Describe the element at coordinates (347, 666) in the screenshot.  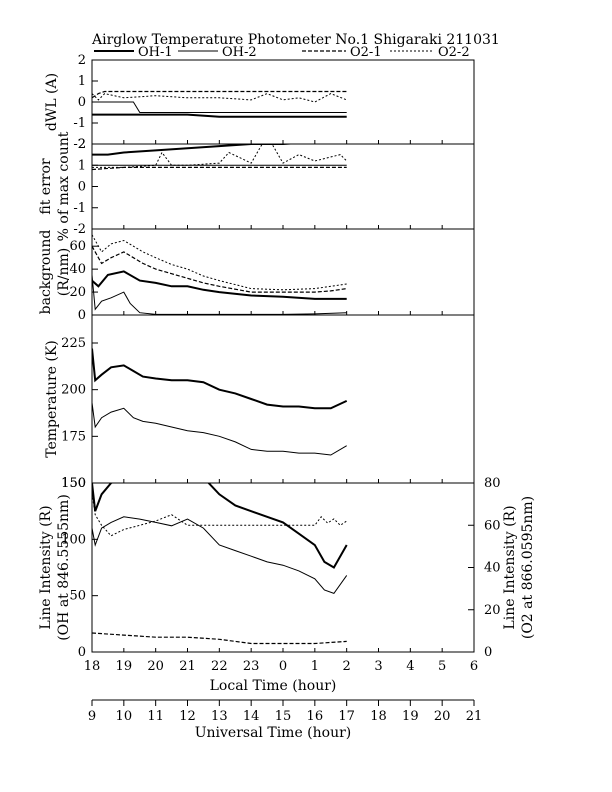
I see `local-time-tick-label: 2` at that location.